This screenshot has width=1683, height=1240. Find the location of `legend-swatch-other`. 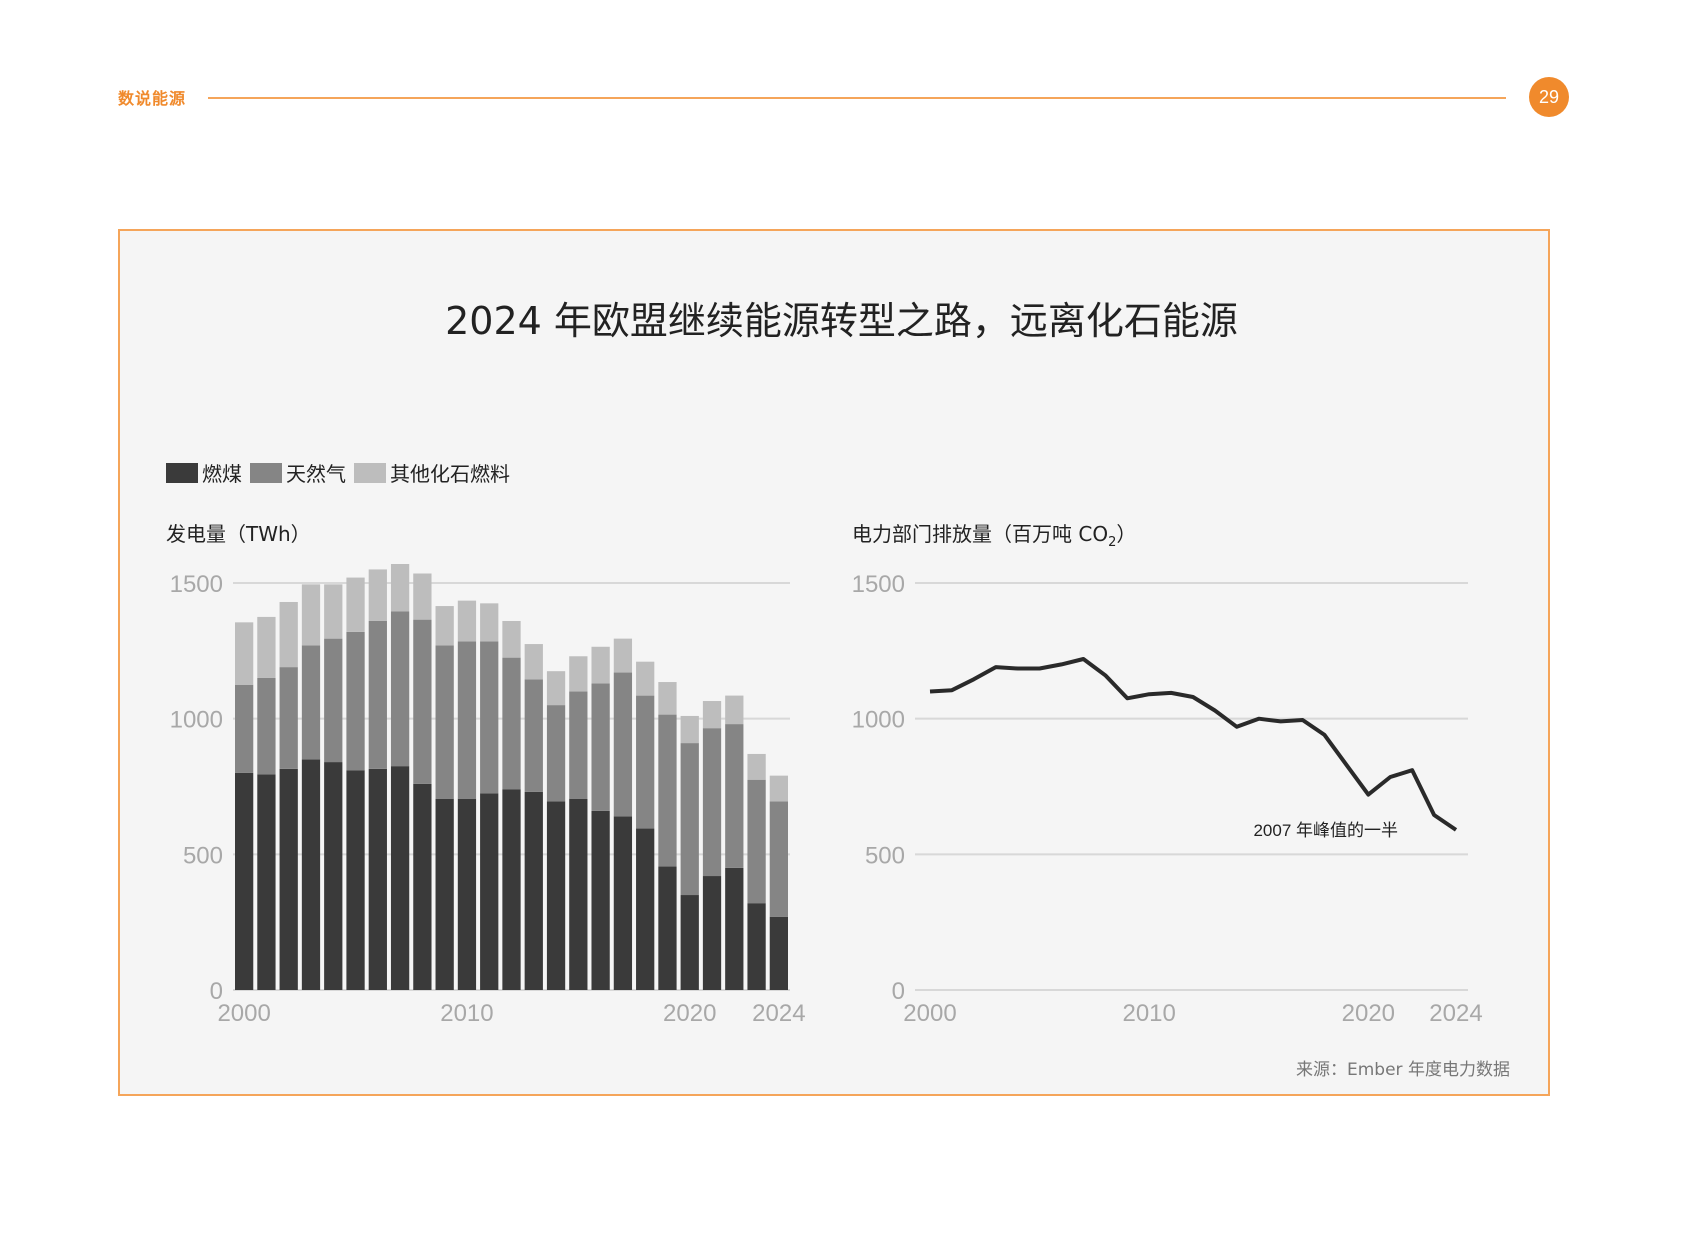

legend-swatch-other is located at coordinates (370, 472).